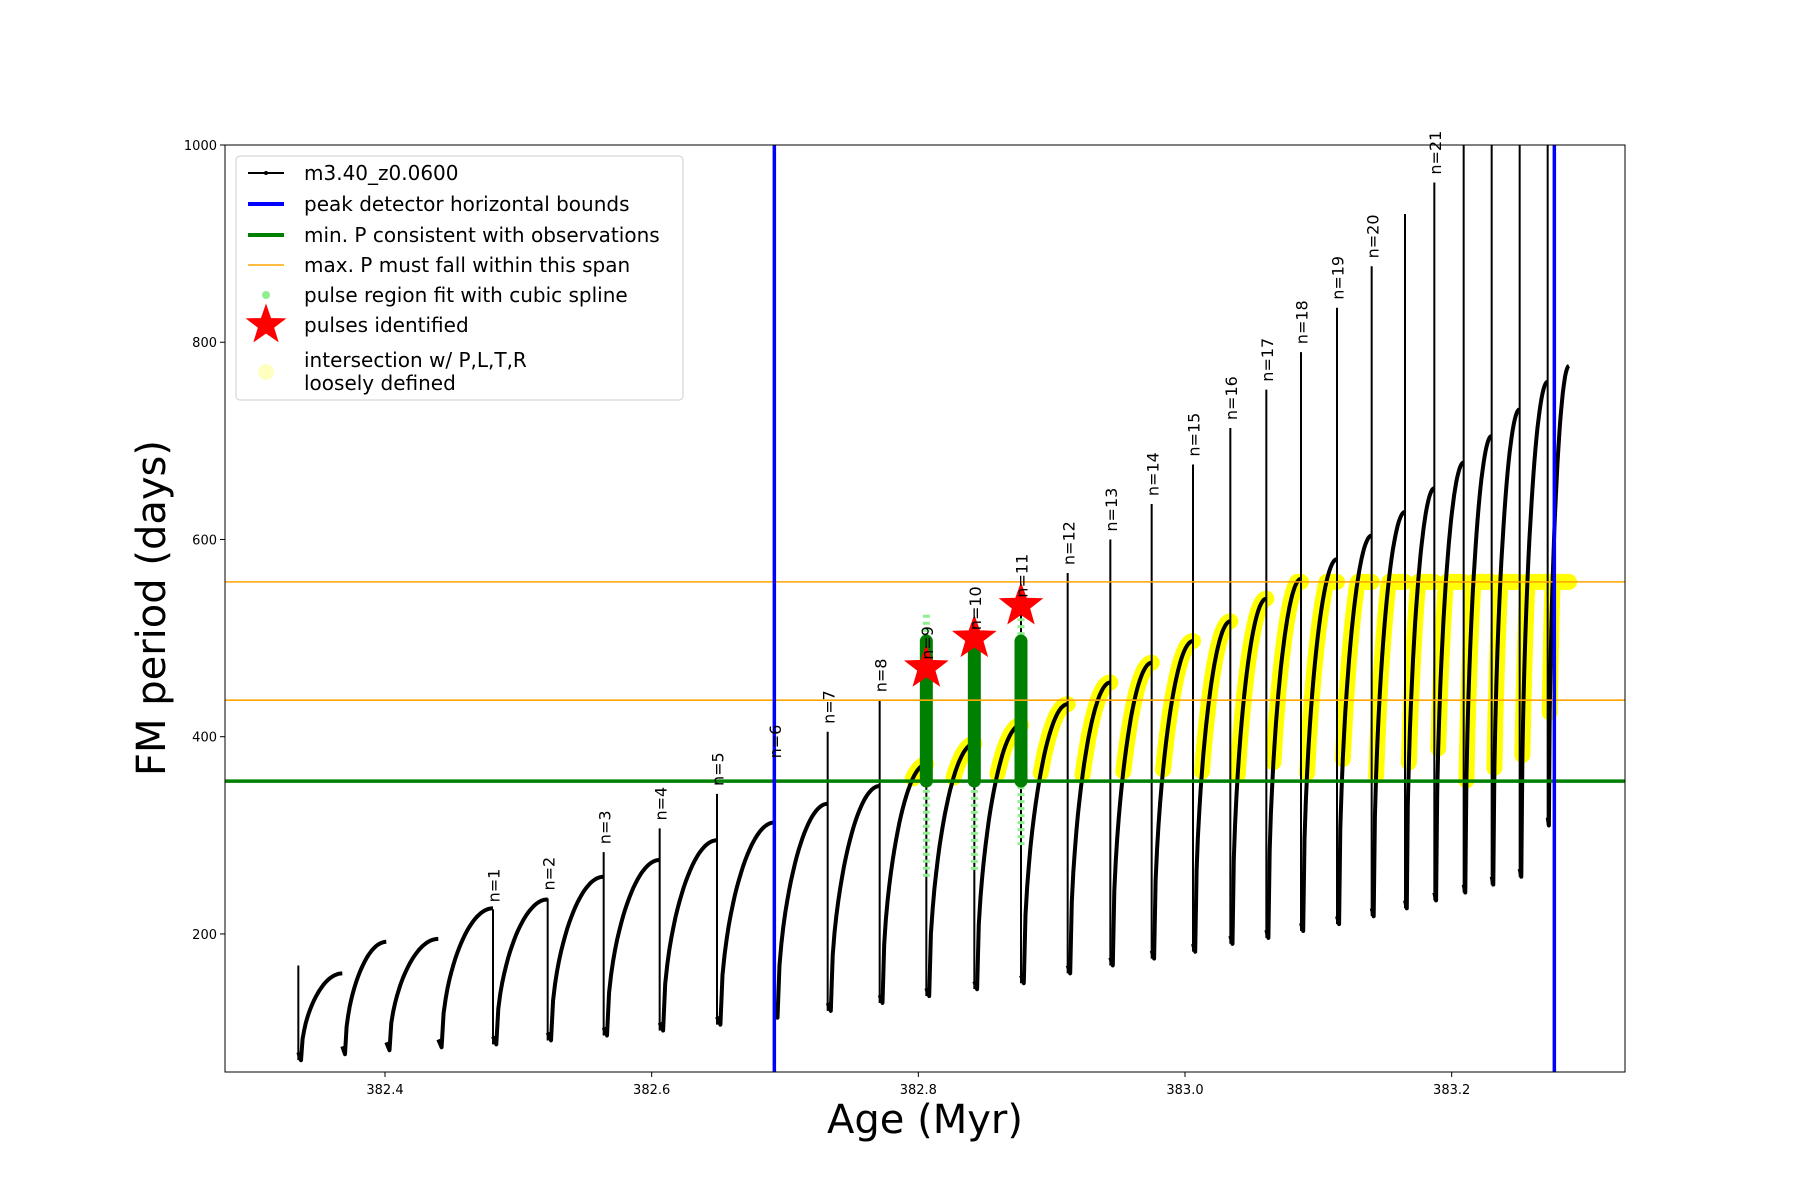 The image size is (1800, 1200). I want to click on pulse-label: n=21, so click(1435, 153).